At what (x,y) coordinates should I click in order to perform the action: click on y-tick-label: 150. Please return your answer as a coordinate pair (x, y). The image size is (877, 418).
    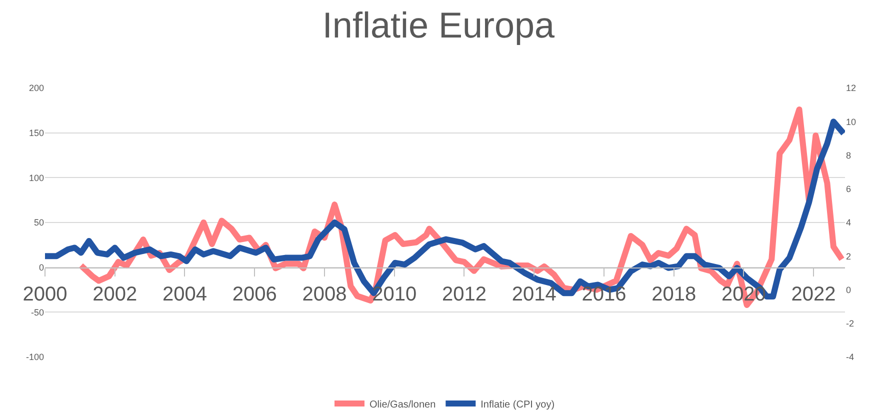
    Looking at the image, I should click on (36, 133).